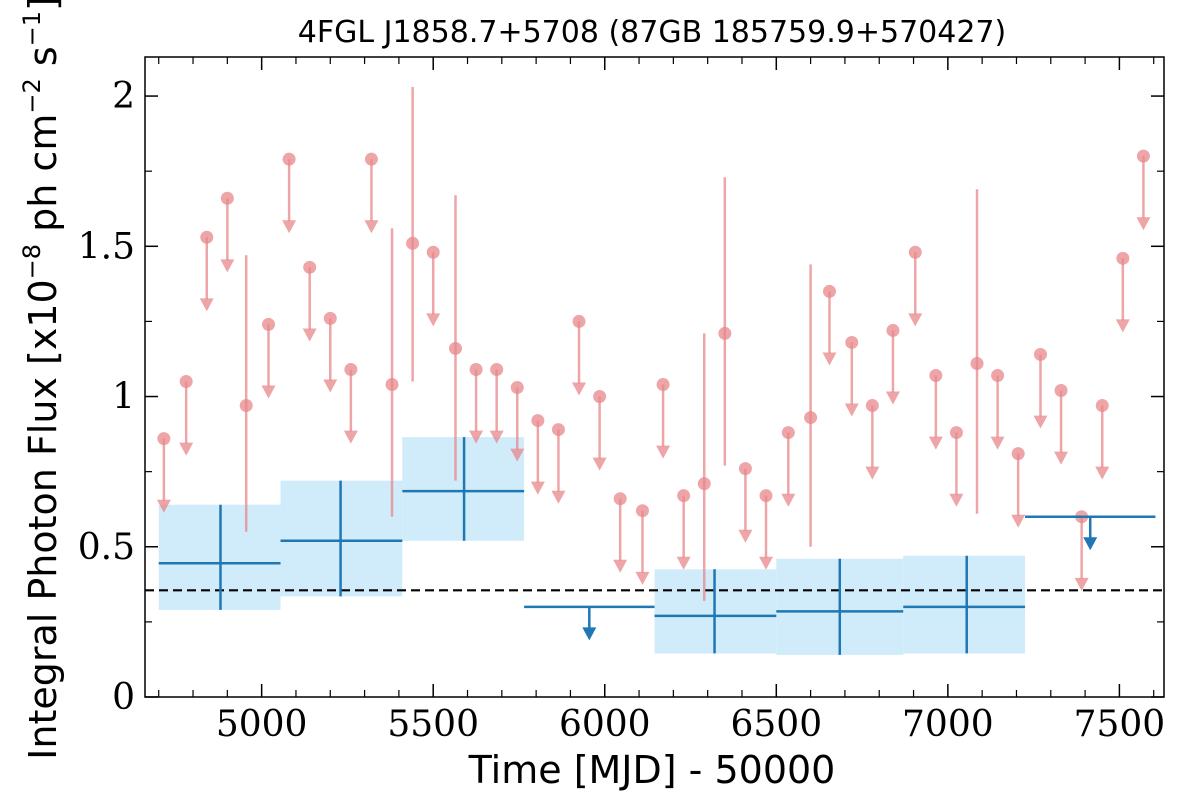 Image resolution: width=1200 pixels, height=800 pixels. What do you see at coordinates (43, 62) in the screenshot?
I see `y-axis-label-mid2: s` at bounding box center [43, 62].